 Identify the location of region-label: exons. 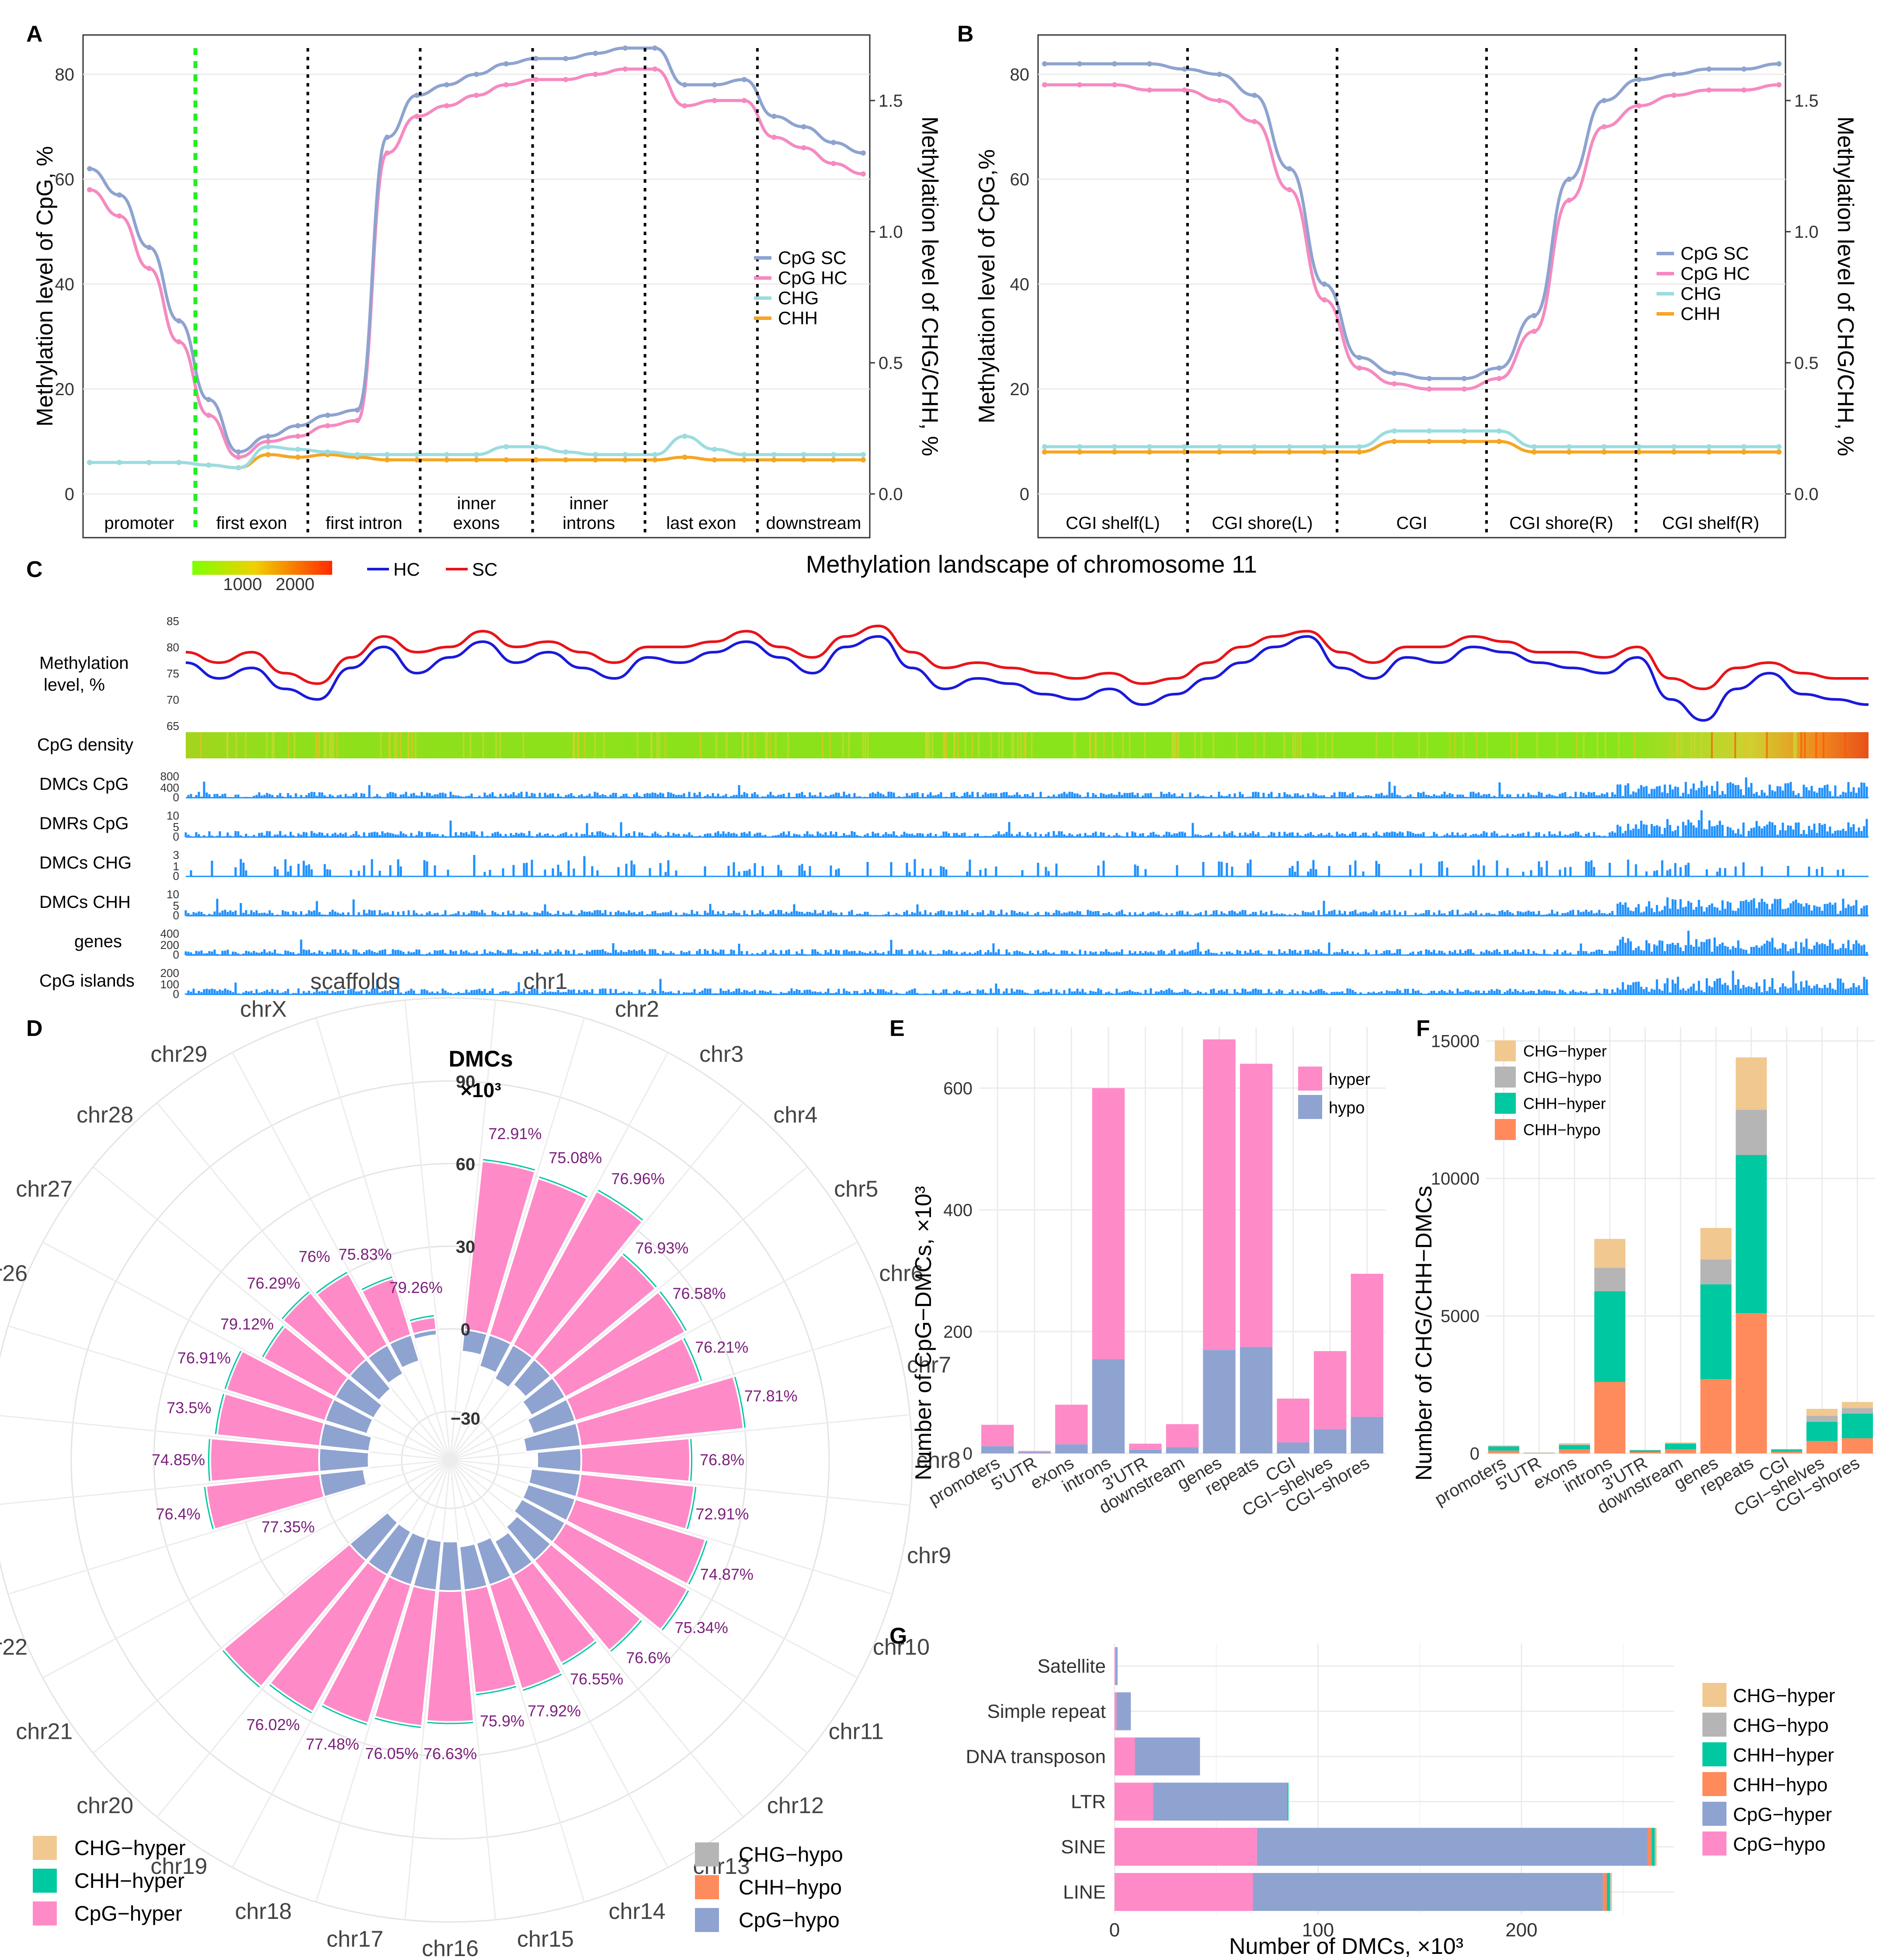
(477, 523).